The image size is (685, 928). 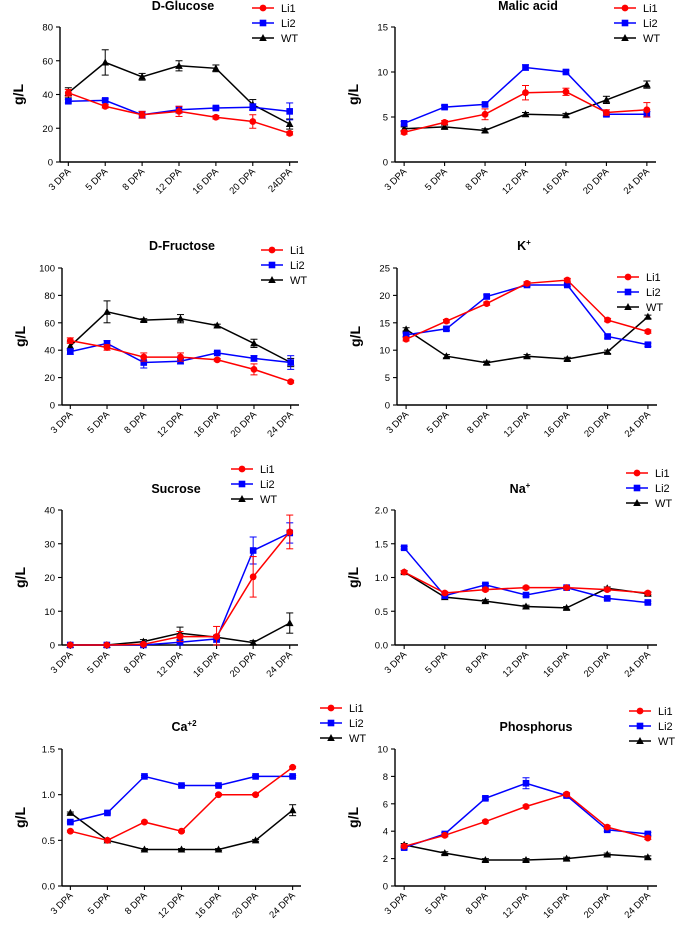 What do you see at coordinates (49, 296) in the screenshot?
I see `y-tick-label: 80` at bounding box center [49, 296].